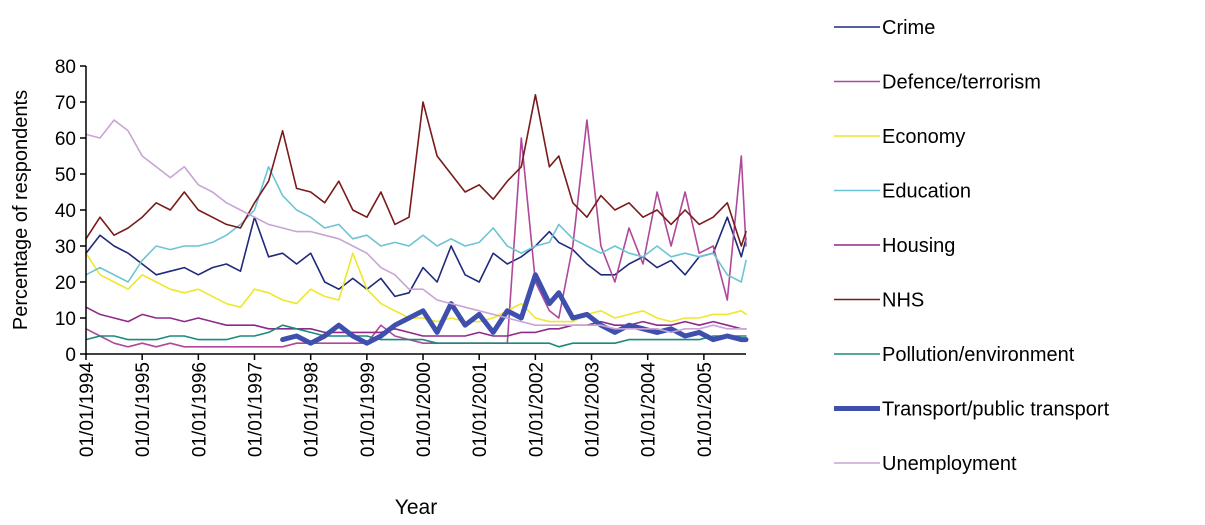  I want to click on y-tick-label: 70, so click(65, 103).